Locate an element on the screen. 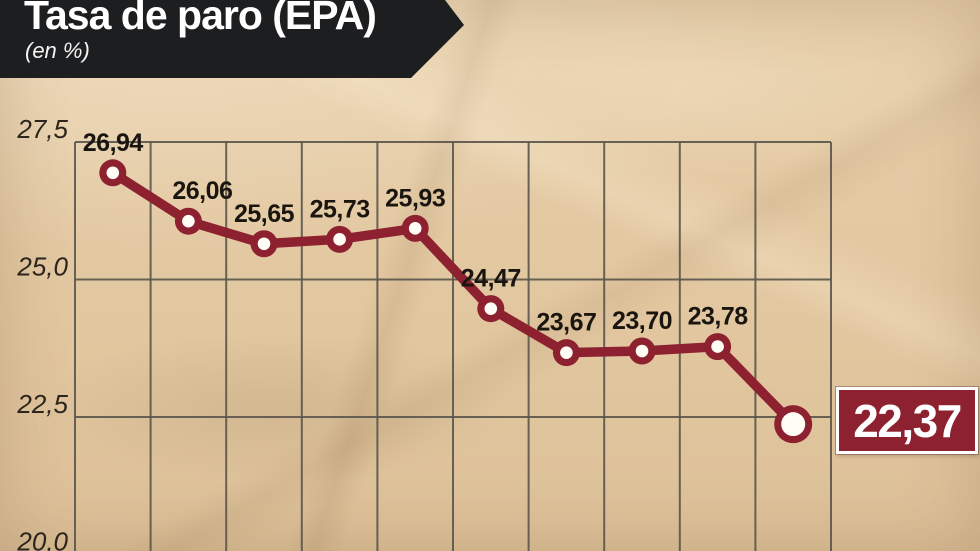  highlight-value-box: 22,37 is located at coordinates (907, 420).